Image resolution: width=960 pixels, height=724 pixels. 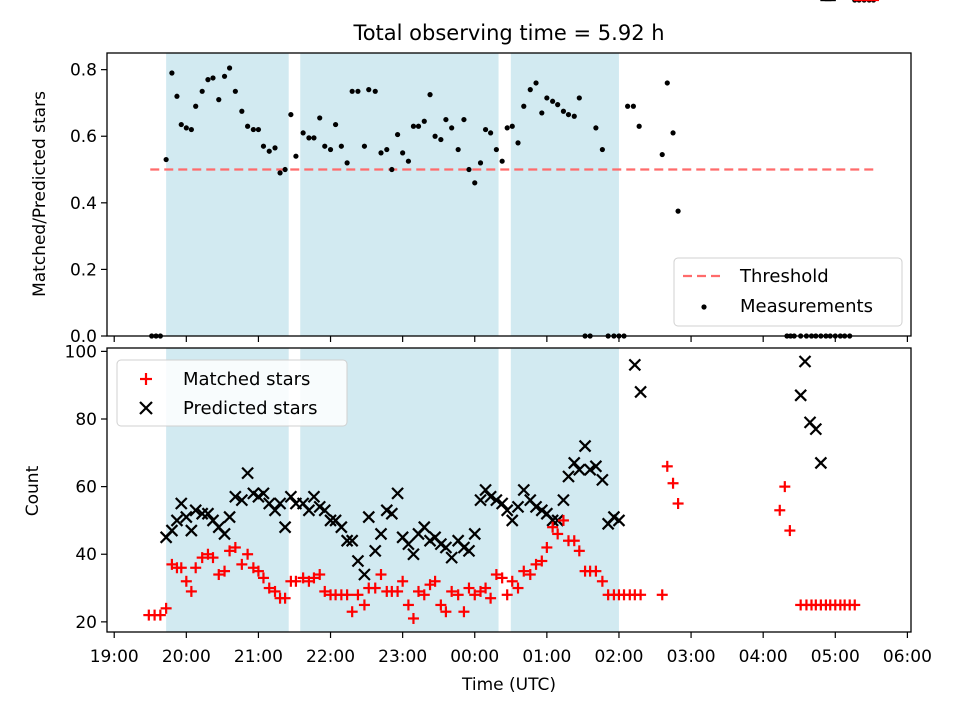 I want to click on top-legend: Threshold Measurements, so click(x=788, y=292).